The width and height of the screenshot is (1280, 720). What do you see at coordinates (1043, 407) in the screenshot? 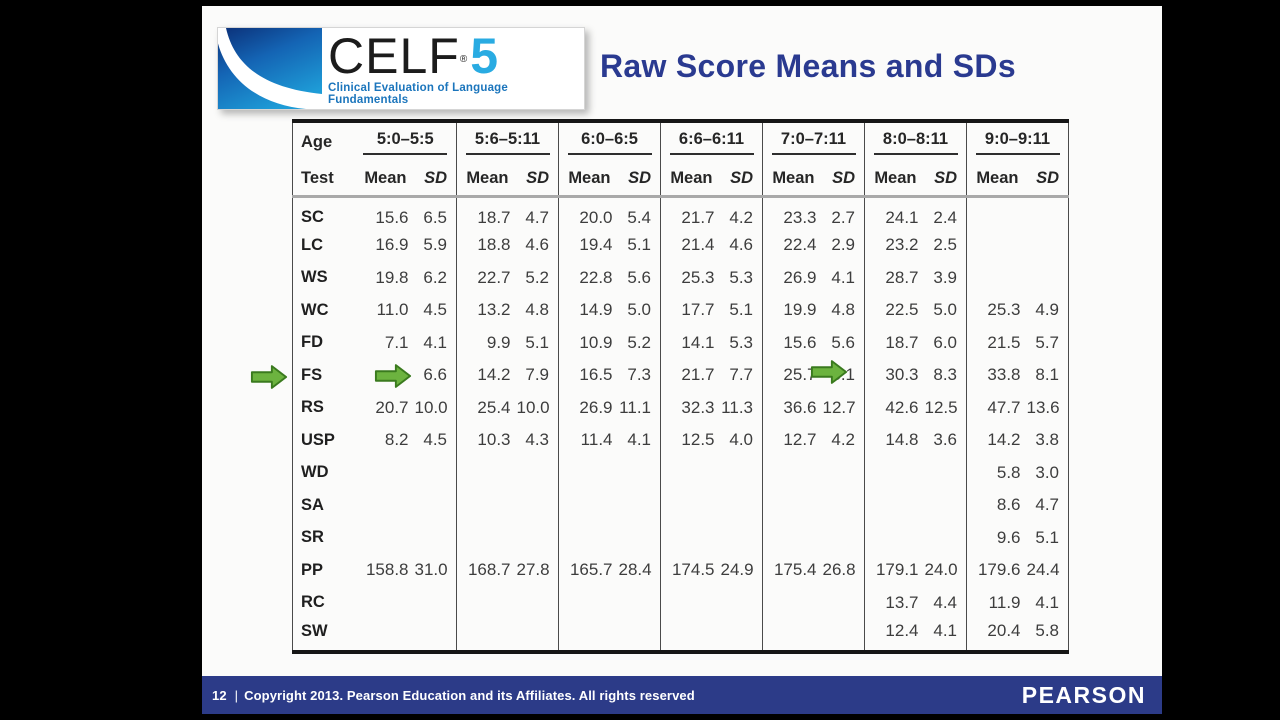
I see `sd-cell: 13.6` at bounding box center [1043, 407].